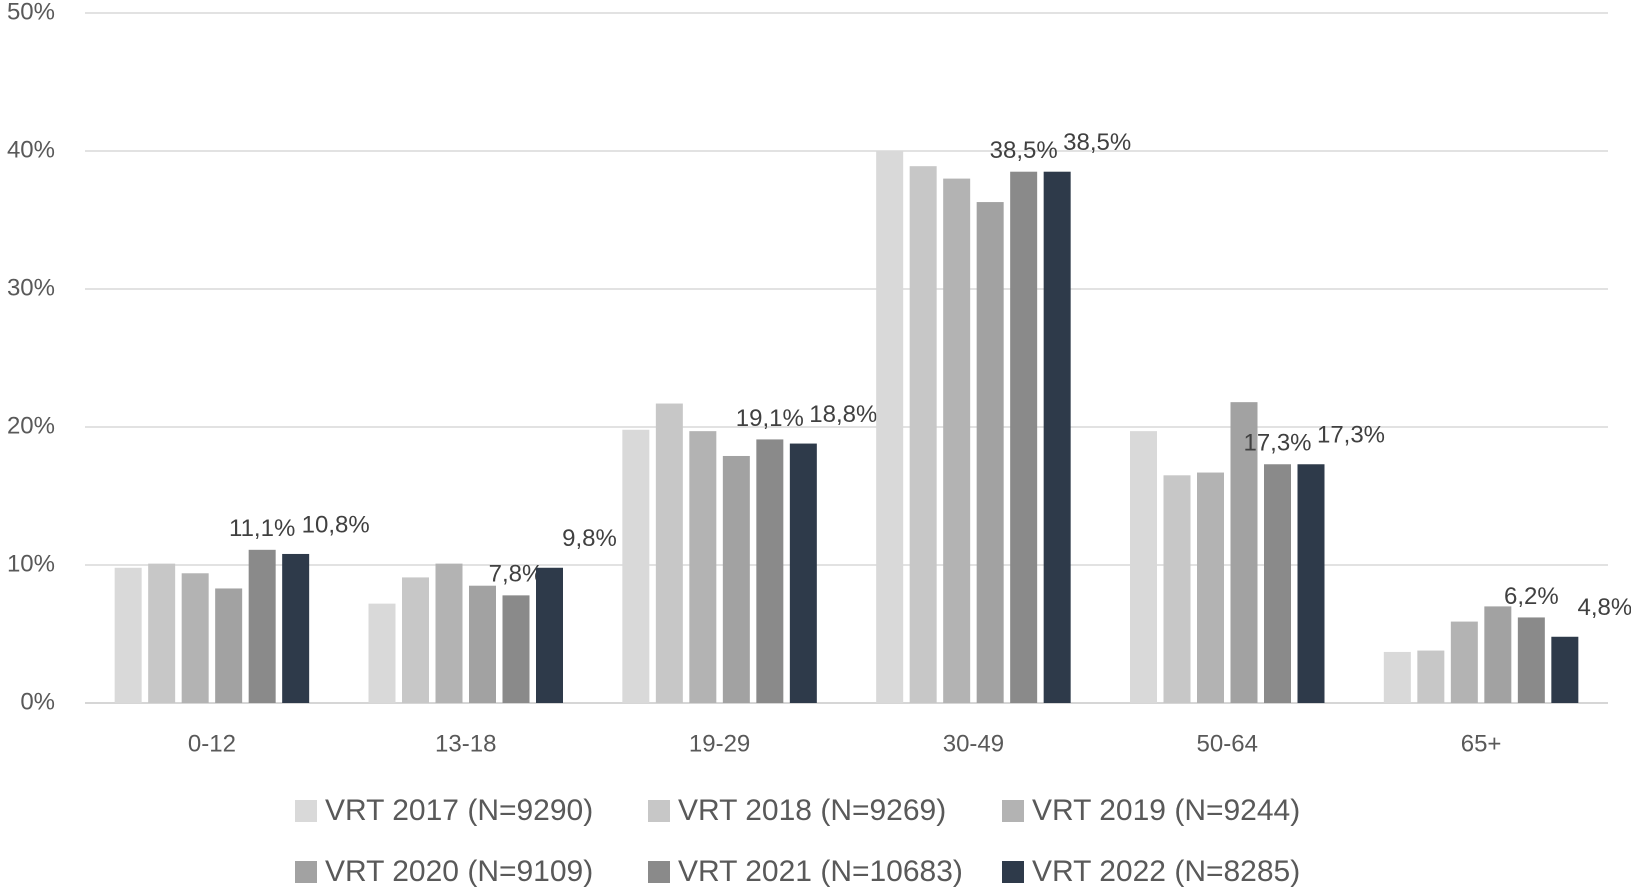  I want to click on y-tick-label: 10%, so click(31, 563).